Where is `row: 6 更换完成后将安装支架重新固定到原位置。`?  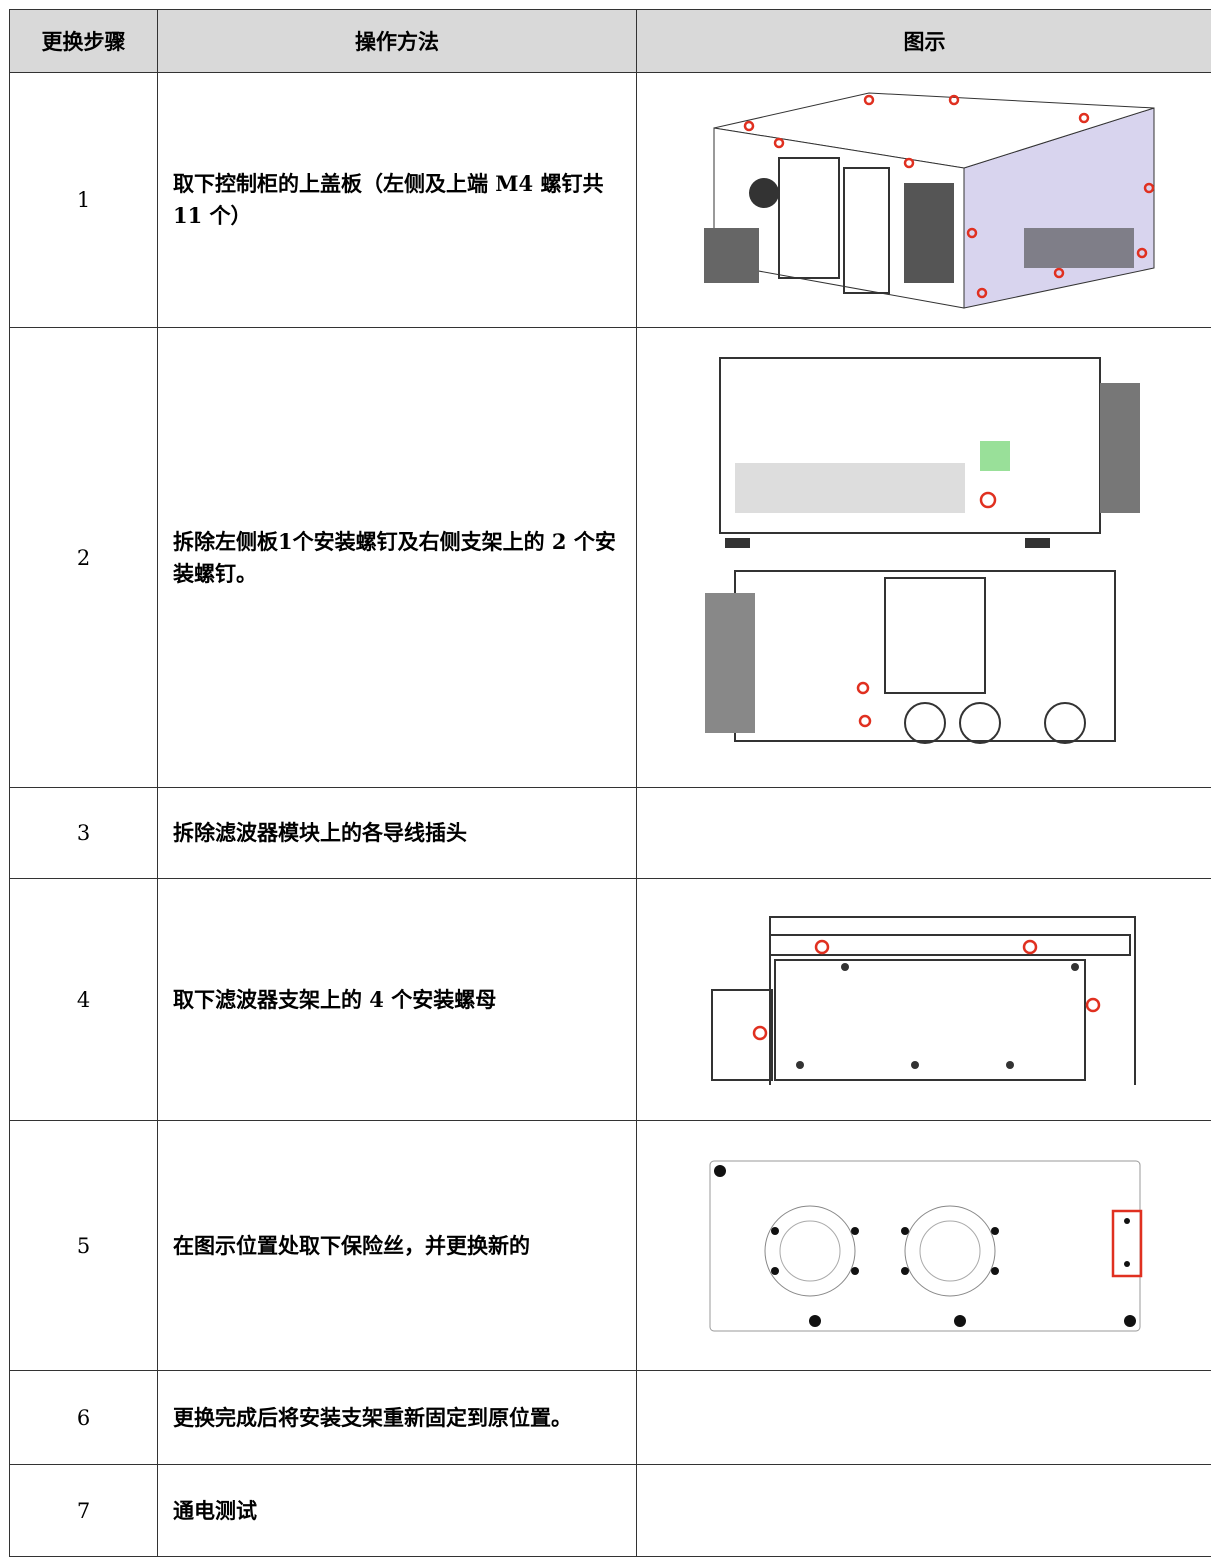
row: 6 更换完成后将安装支架重新固定到原位置。 is located at coordinates (610, 1418).